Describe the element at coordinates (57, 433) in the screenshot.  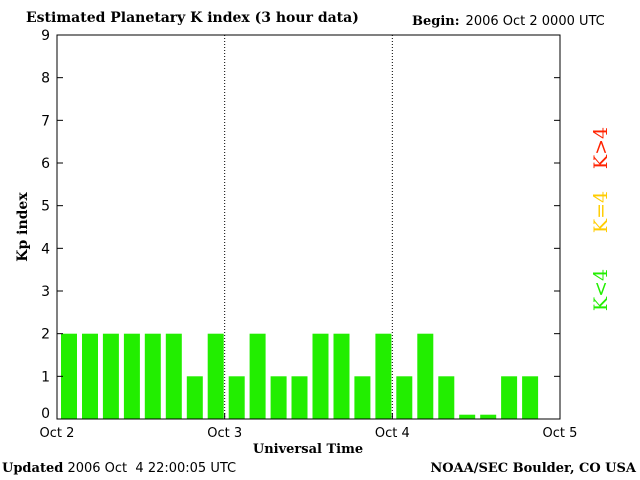
I see `x-tick-label: Oct 2` at that location.